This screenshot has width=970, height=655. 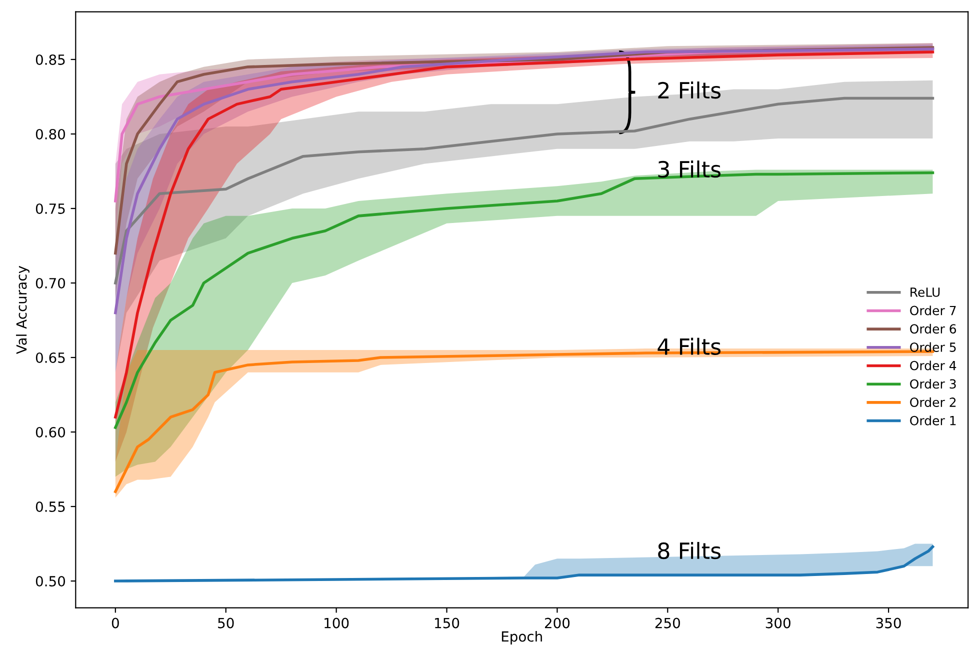 I want to click on x-tick-label: 100, so click(x=336, y=623).